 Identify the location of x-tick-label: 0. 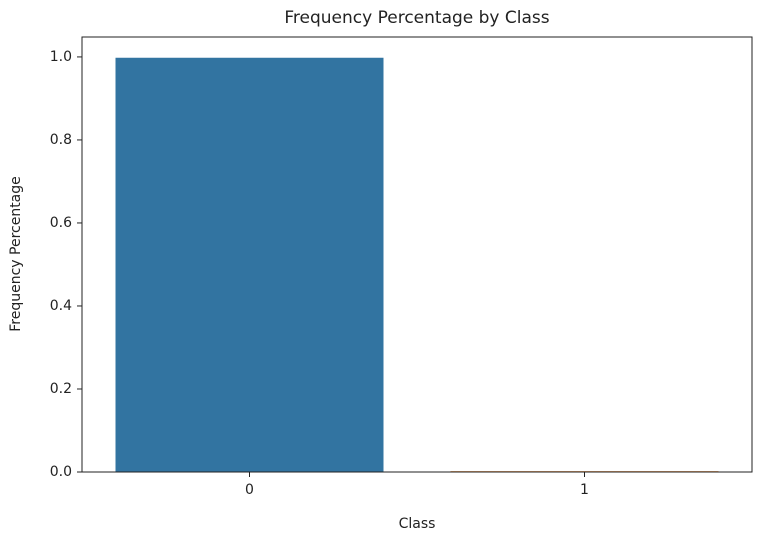
(249, 490).